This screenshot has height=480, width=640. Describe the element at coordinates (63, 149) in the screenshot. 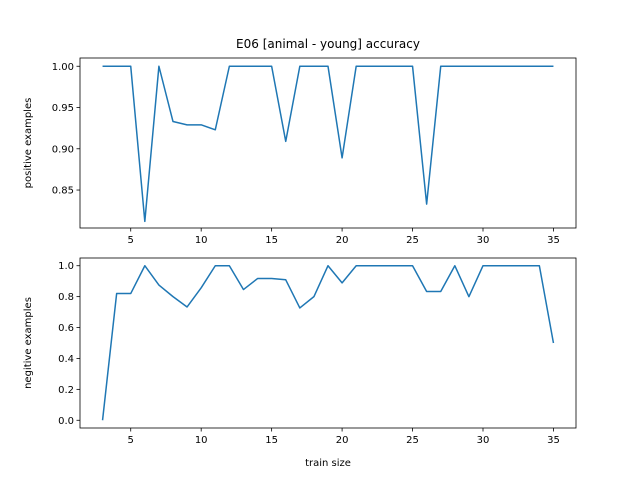

I see `top-y-tick-label: 0.90` at that location.